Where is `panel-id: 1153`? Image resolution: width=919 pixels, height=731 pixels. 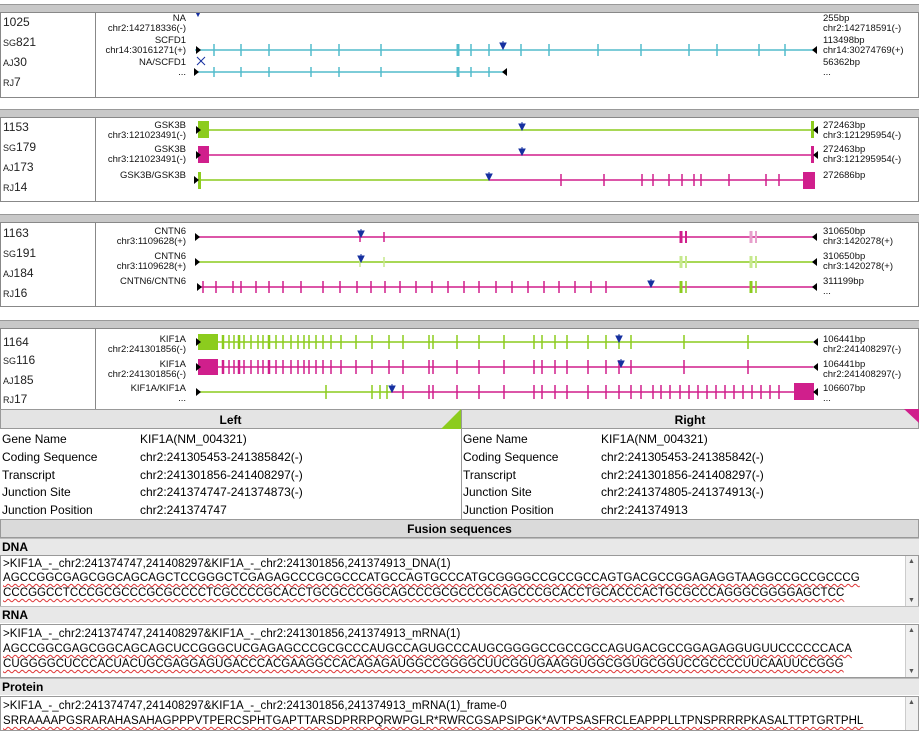 panel-id: 1153 is located at coordinates (16, 127).